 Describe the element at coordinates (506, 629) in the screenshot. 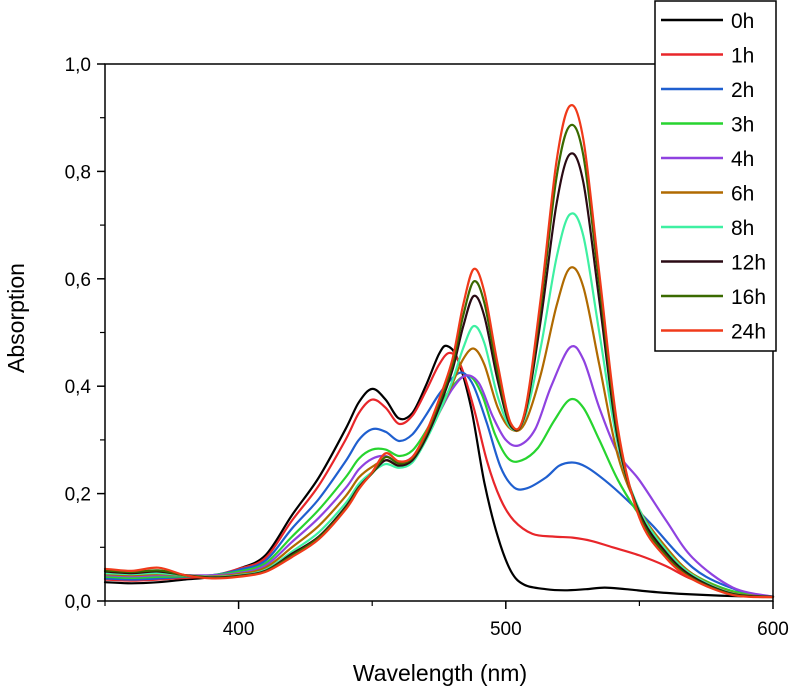

I see `x-tick-label-500: 500` at that location.